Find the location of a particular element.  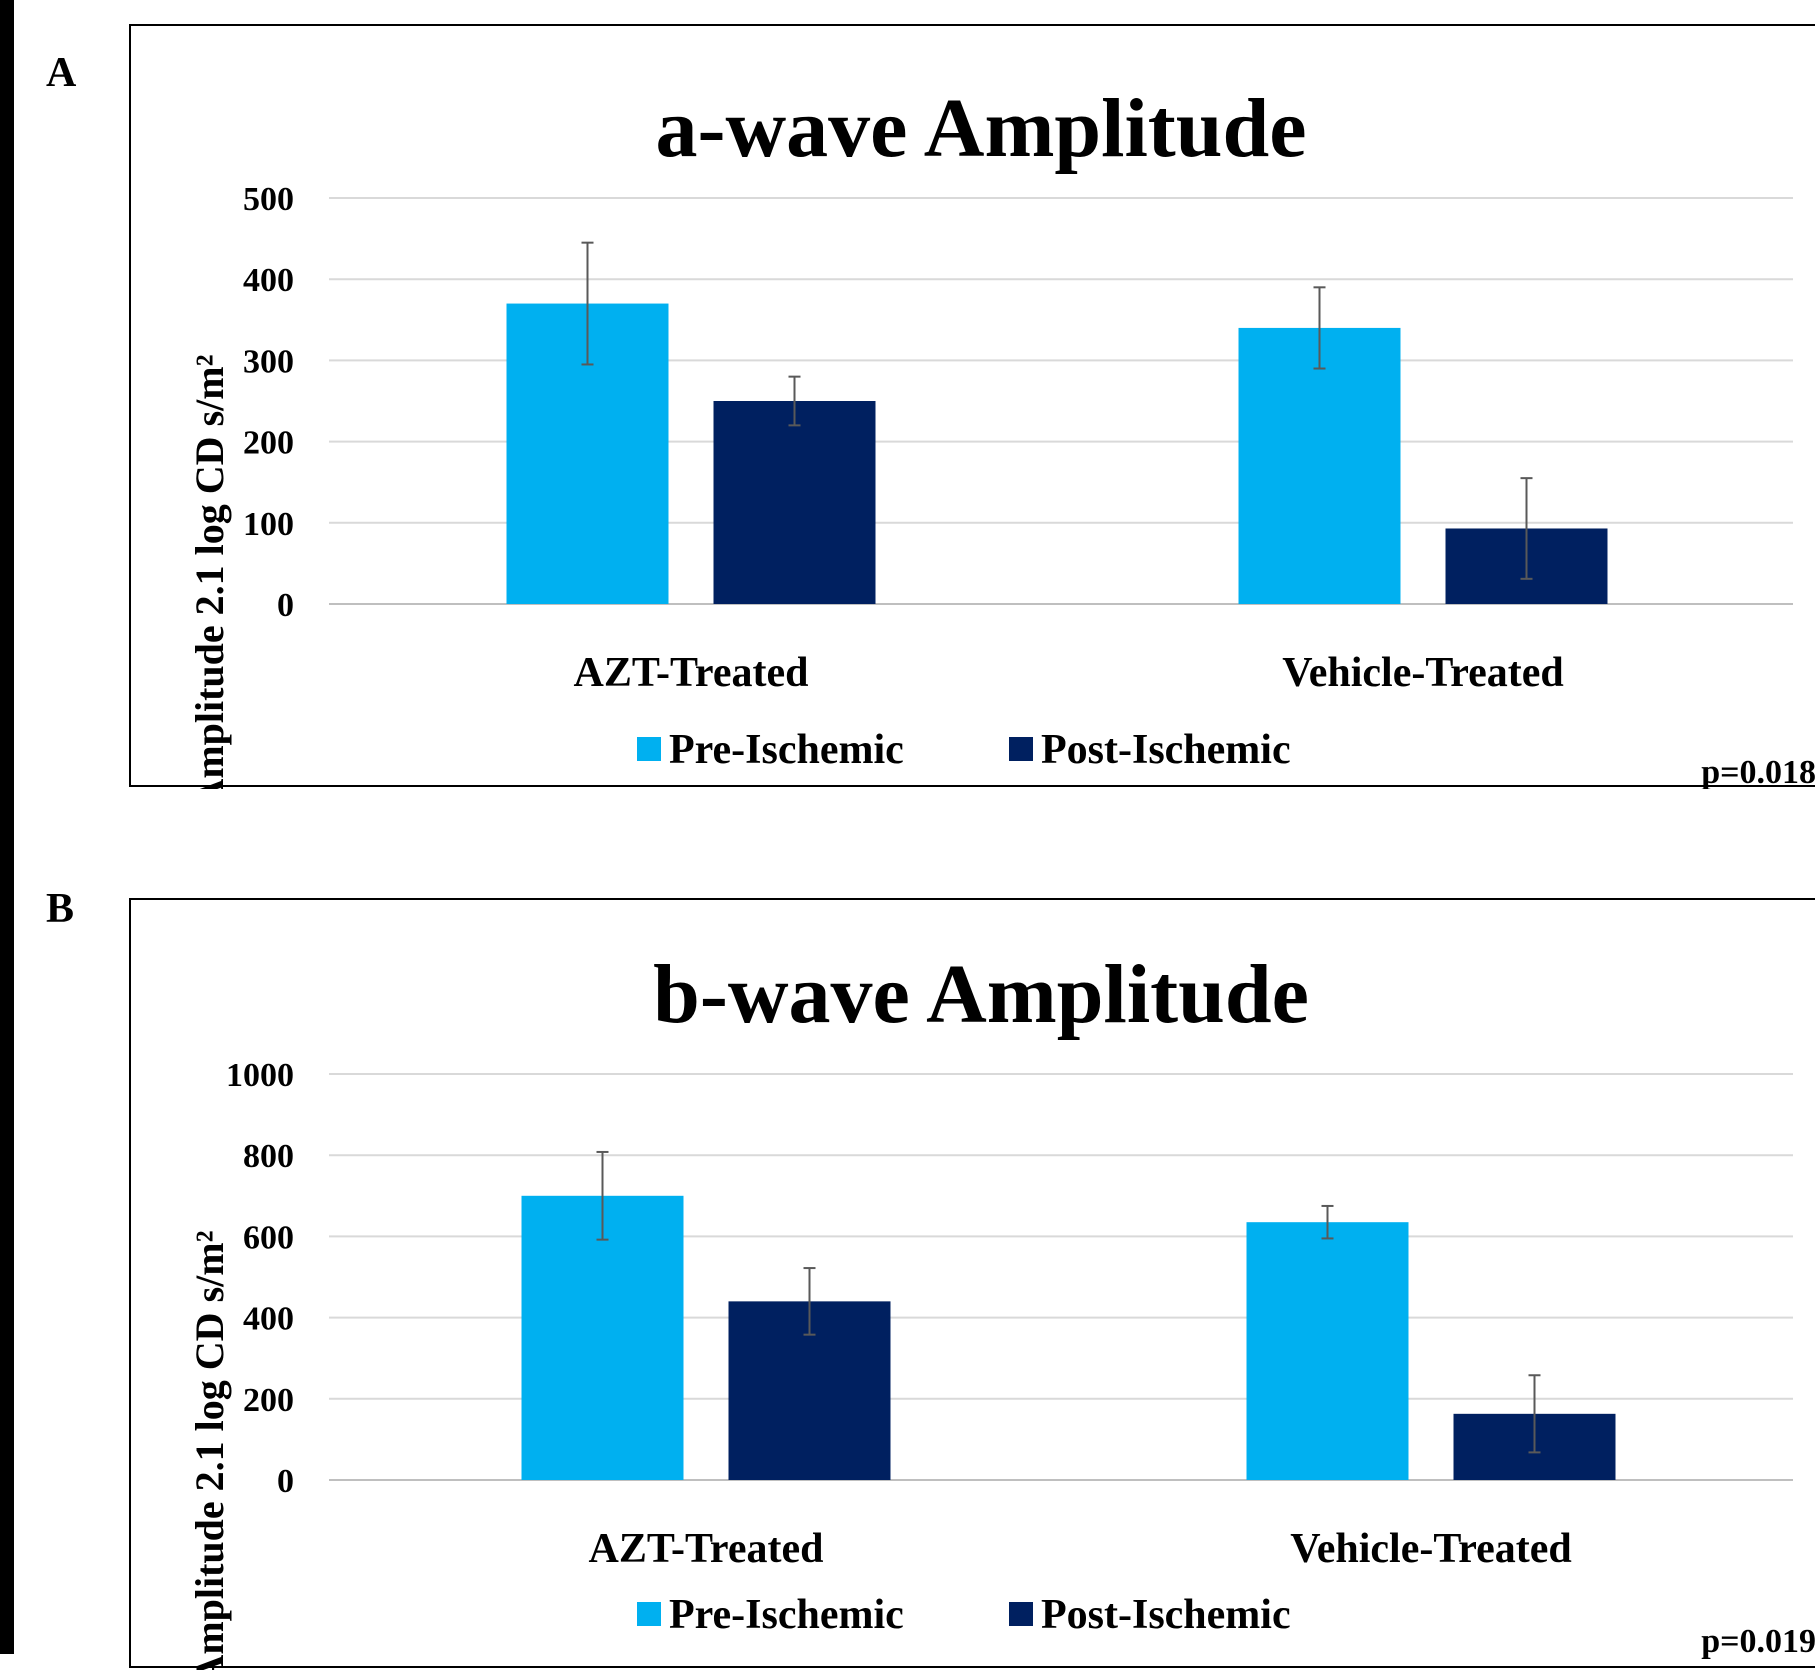

y-tick-label: 500 is located at coordinates (268, 199).